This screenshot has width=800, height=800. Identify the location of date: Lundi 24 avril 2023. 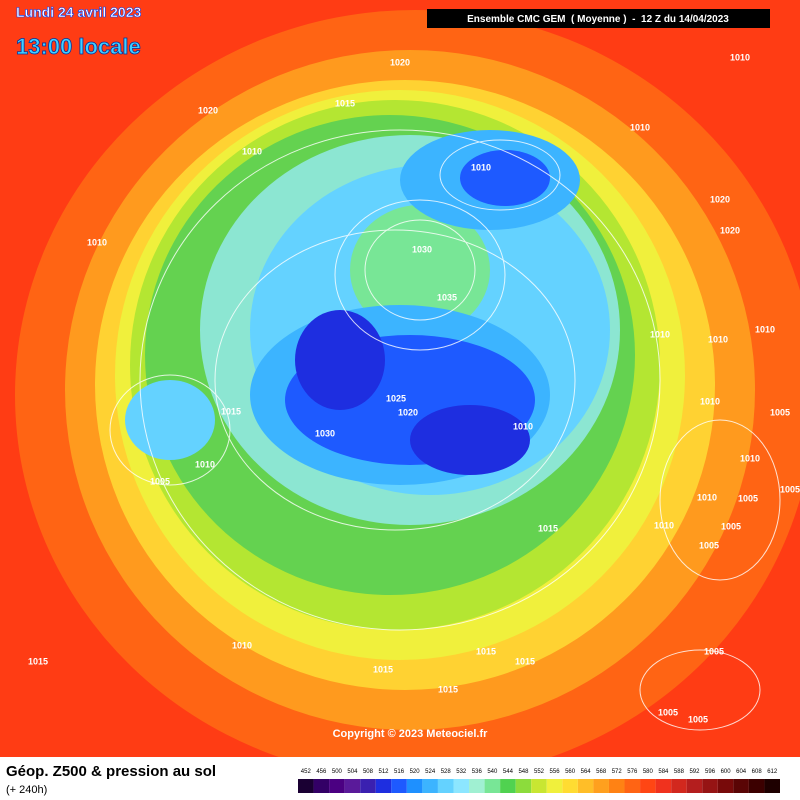
(78, 12).